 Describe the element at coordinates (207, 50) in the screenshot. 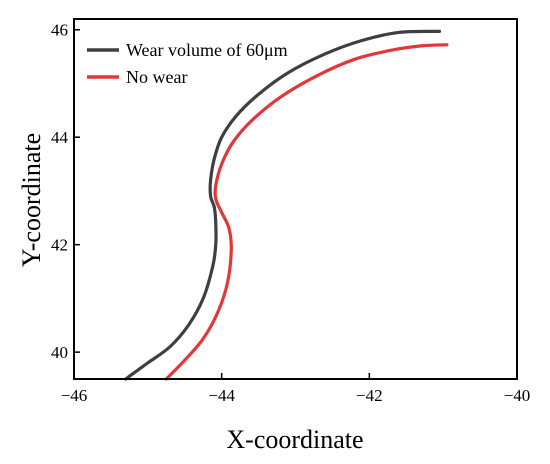

I see `legend-label-0: Wear volume of 60μm` at that location.